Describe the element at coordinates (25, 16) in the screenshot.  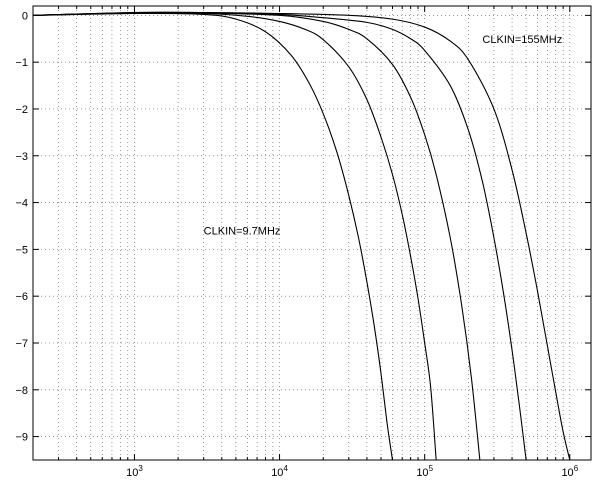
I see `y-tick-label: 0` at that location.